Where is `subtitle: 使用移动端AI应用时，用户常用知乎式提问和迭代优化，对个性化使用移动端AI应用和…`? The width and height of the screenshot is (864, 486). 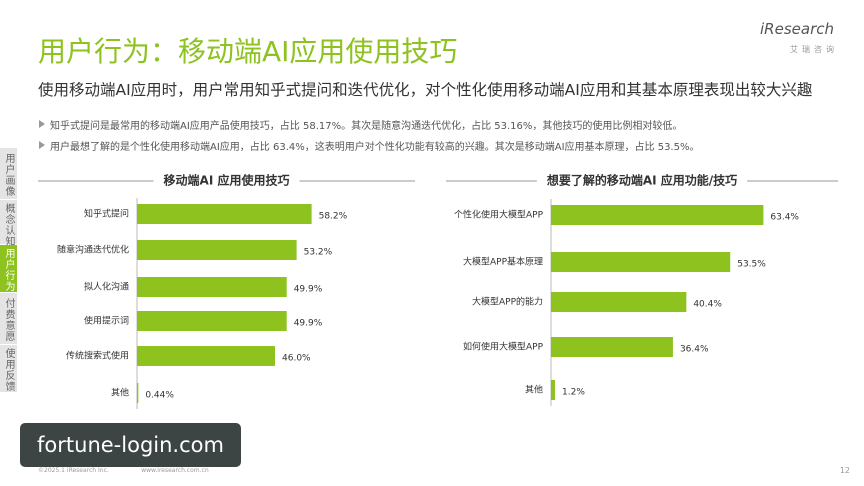 subtitle: 使用移动端AI应用时，用户常用知乎式提问和迭代优化，对个性化使用移动端AI应用和… is located at coordinates (425, 90).